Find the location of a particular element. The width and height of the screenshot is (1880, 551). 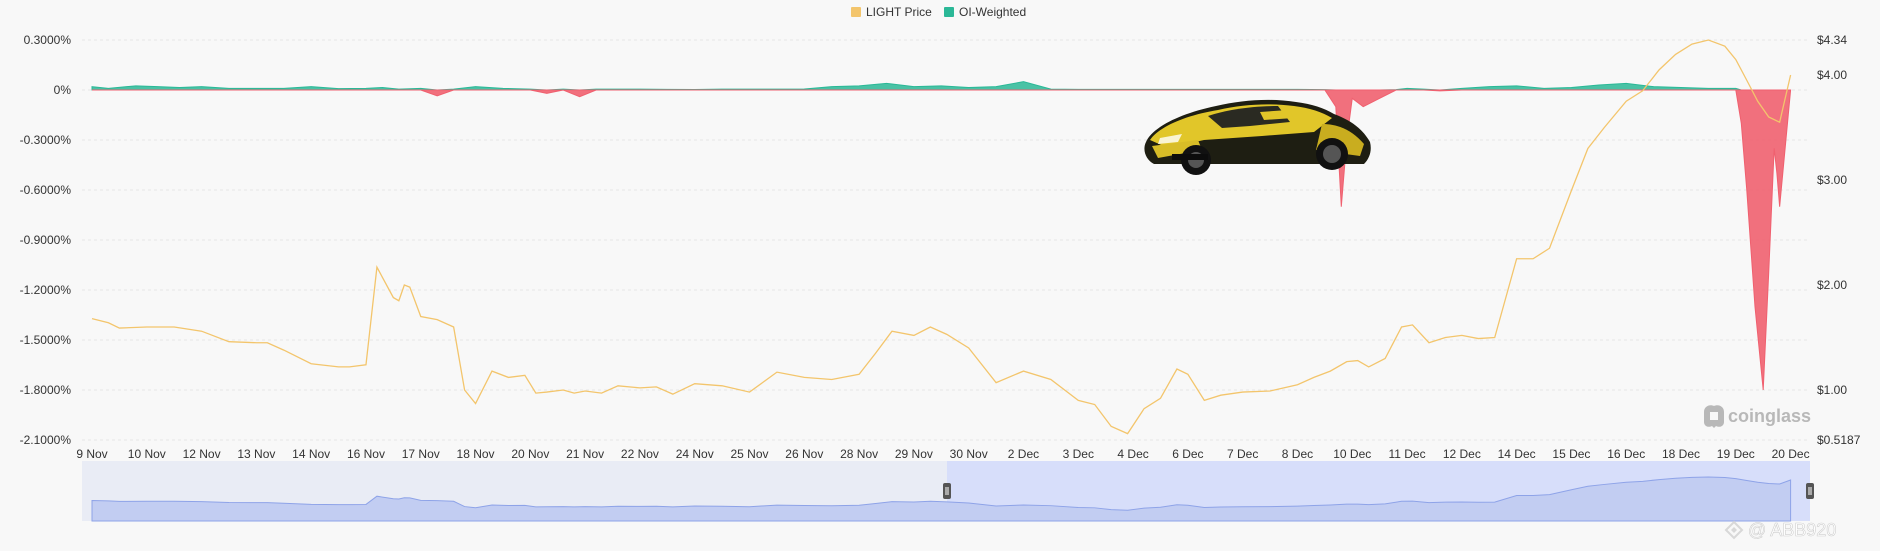

x-axis-tick-label: 15 Dec is located at coordinates (1571, 454).